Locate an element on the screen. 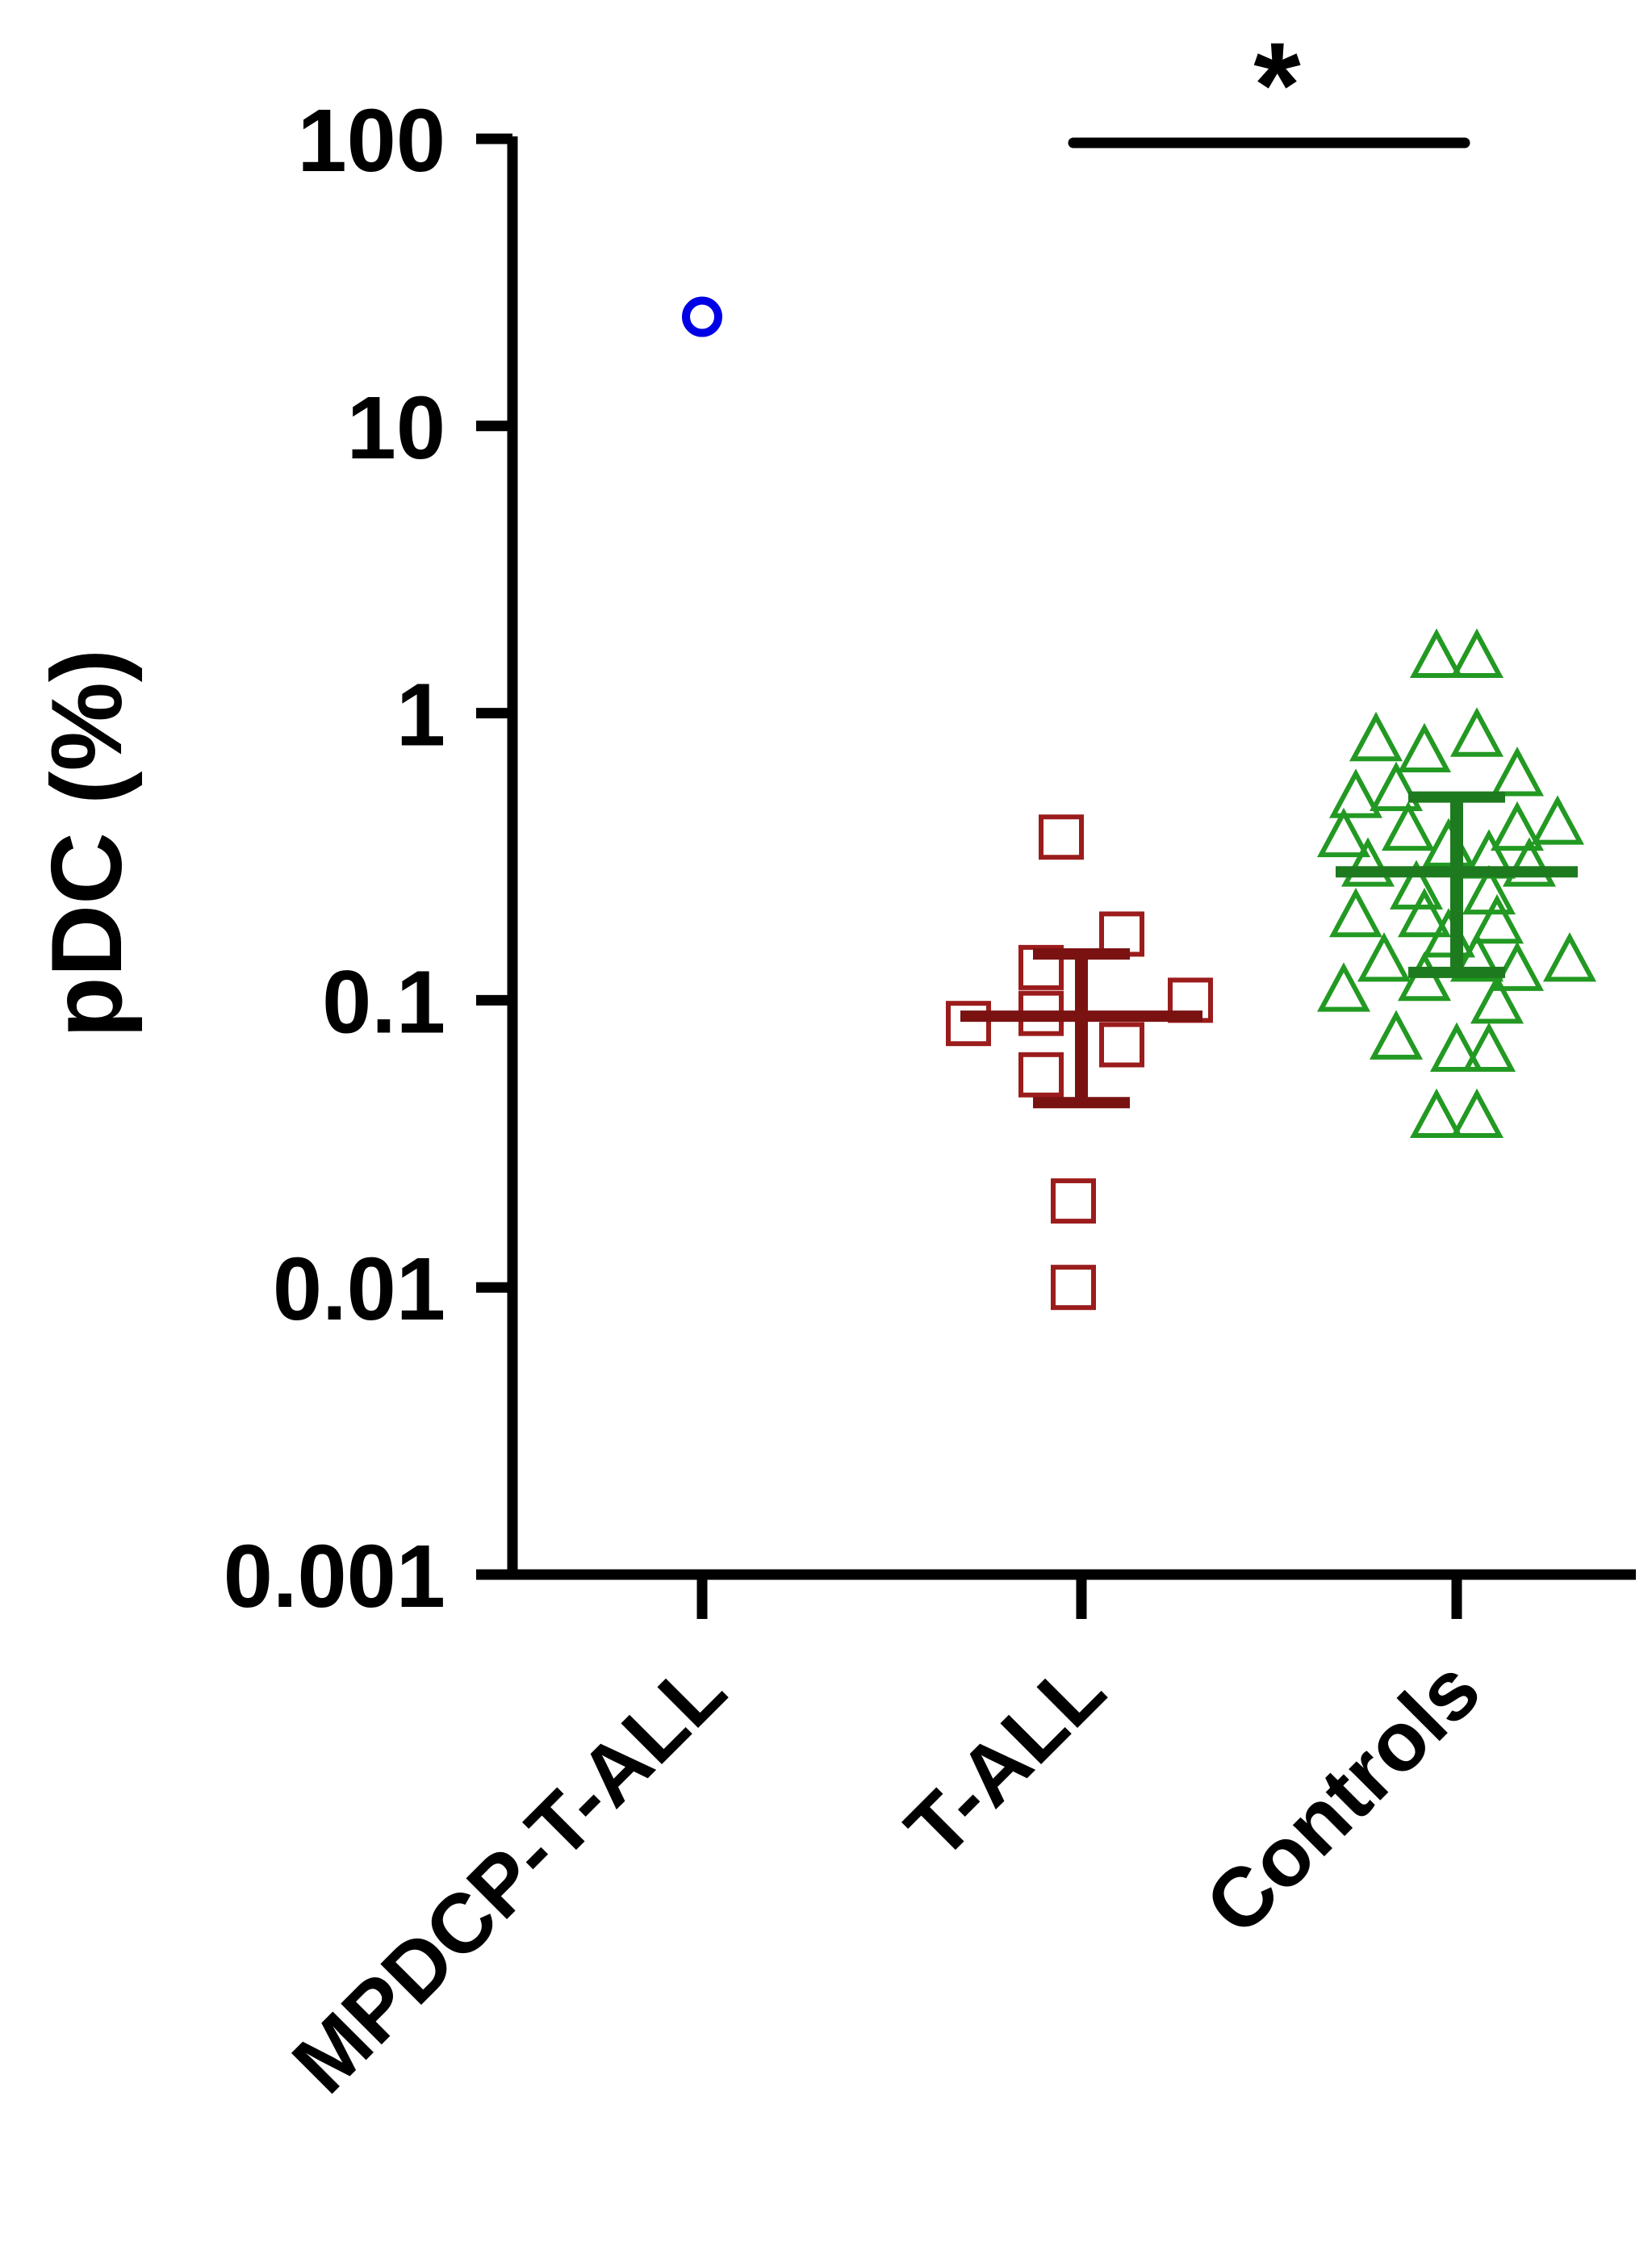 This screenshot has height=2242, width=1652. data-point-circle is located at coordinates (702, 316).